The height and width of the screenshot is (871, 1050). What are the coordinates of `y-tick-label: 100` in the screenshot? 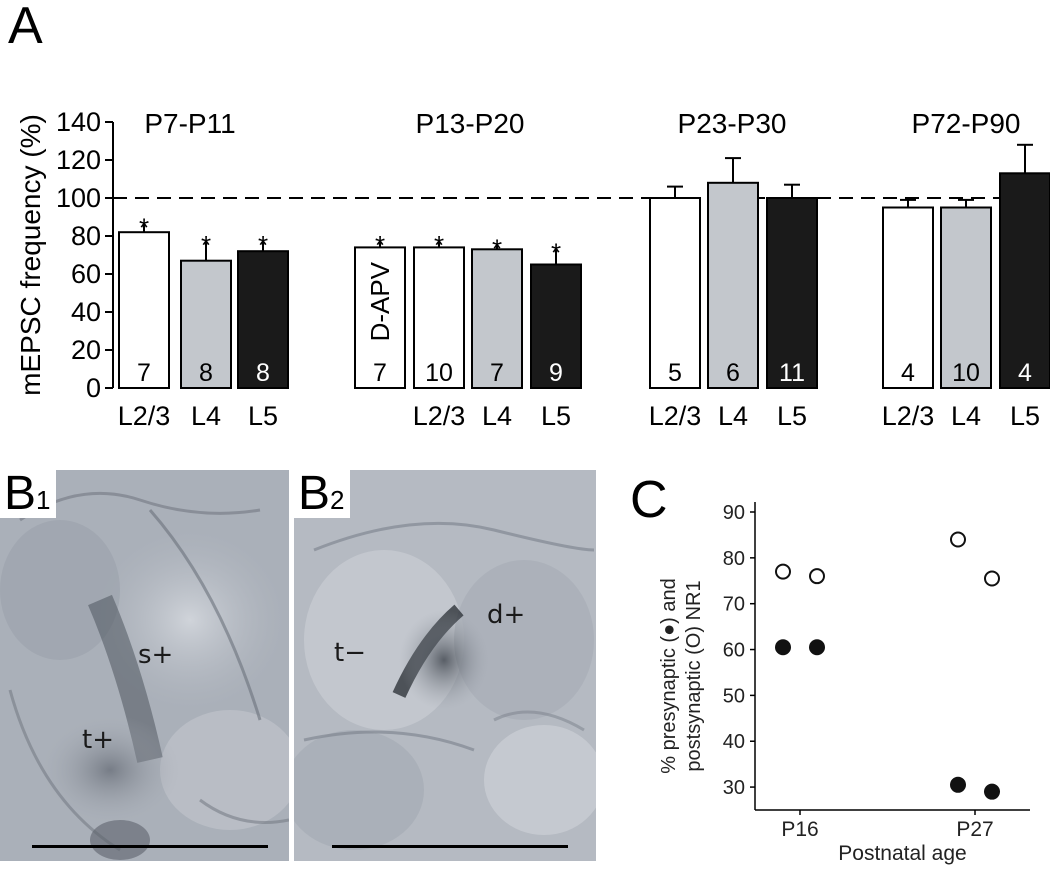 It's located at (78, 198).